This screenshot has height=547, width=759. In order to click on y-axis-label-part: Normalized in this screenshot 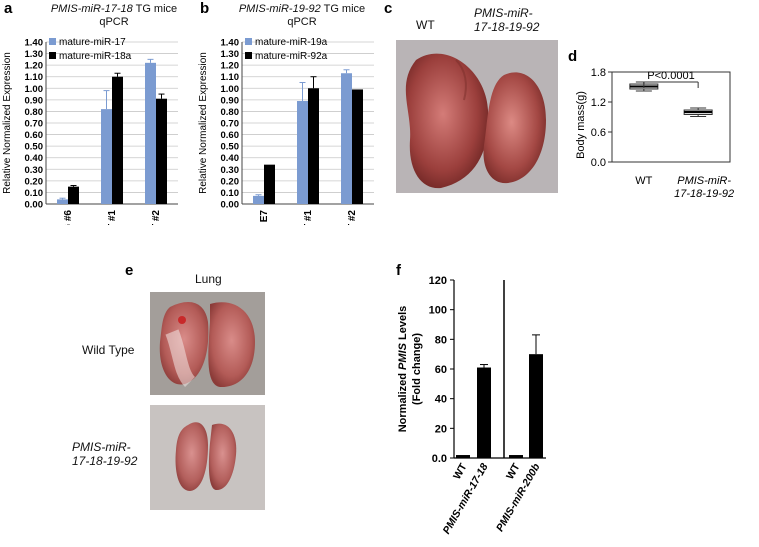, I will do `click(403, 401)`.